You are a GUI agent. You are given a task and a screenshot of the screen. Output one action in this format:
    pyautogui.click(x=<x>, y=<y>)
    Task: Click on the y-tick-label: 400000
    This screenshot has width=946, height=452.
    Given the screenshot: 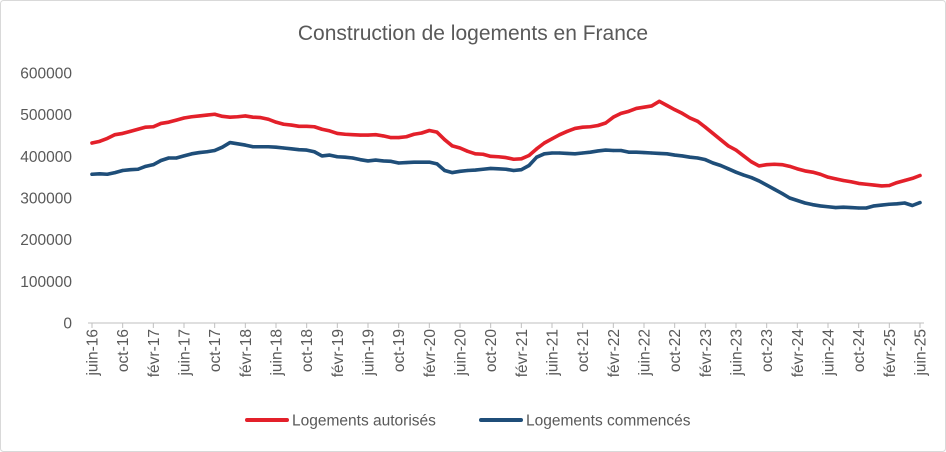 What is the action you would take?
    pyautogui.click(x=46, y=157)
    